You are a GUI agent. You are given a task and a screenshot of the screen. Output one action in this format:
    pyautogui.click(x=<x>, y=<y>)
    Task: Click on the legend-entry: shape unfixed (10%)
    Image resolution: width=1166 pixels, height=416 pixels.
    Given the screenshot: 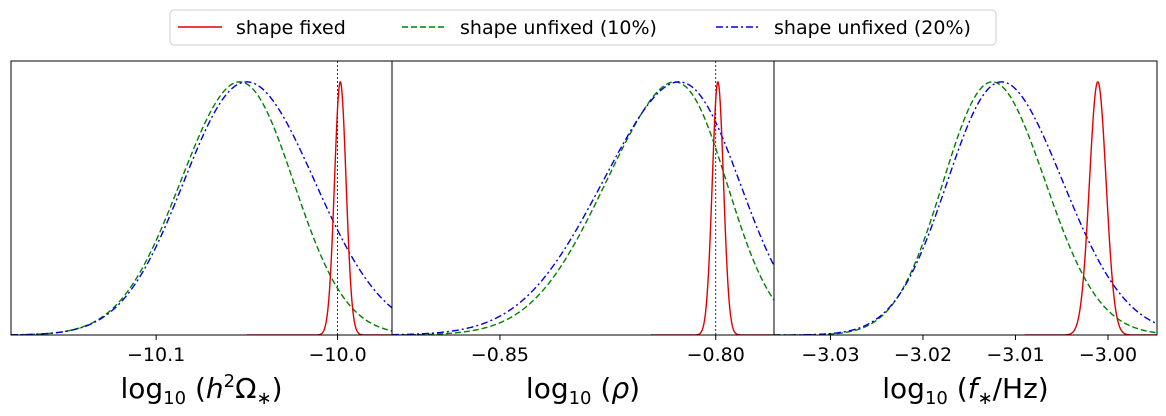 What is the action you would take?
    pyautogui.click(x=529, y=28)
    